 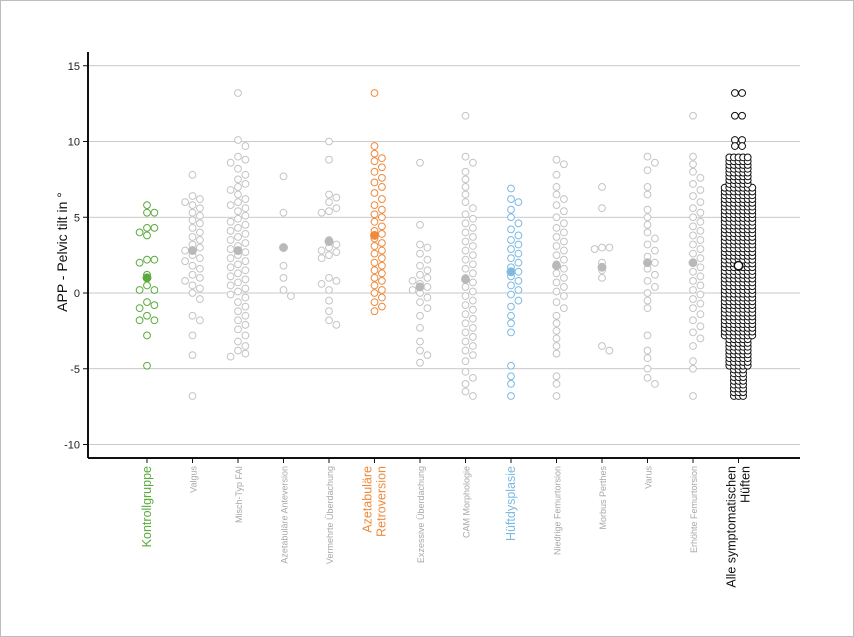 I want to click on x-category-label: Vermehrte Überdachung, so click(x=330, y=515).